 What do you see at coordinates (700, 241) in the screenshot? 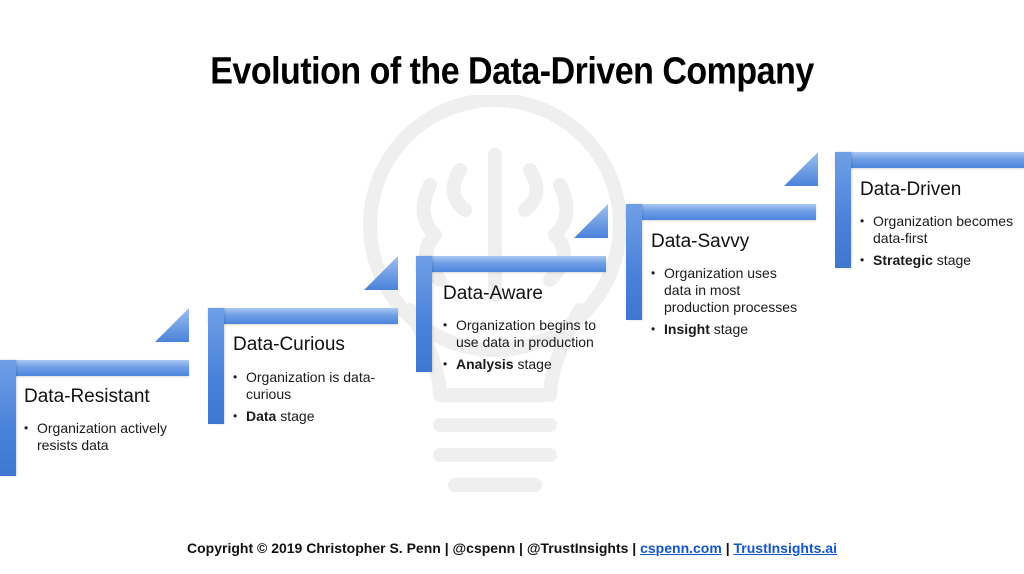
I see `stage-name: Data-Savvy` at bounding box center [700, 241].